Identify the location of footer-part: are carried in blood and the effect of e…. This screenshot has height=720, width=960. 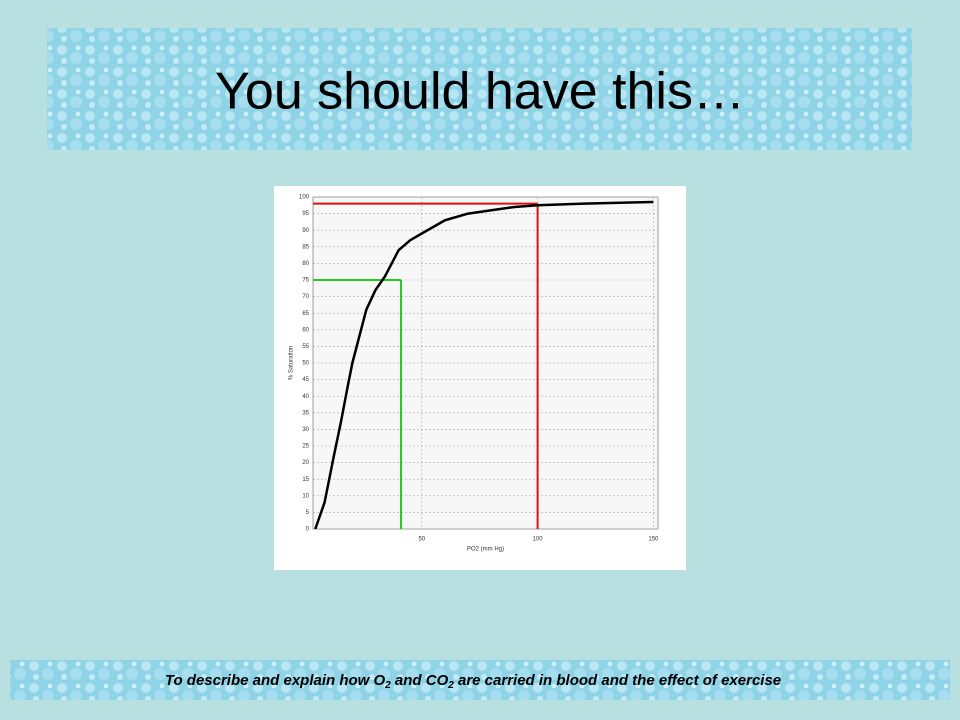
(617, 680).